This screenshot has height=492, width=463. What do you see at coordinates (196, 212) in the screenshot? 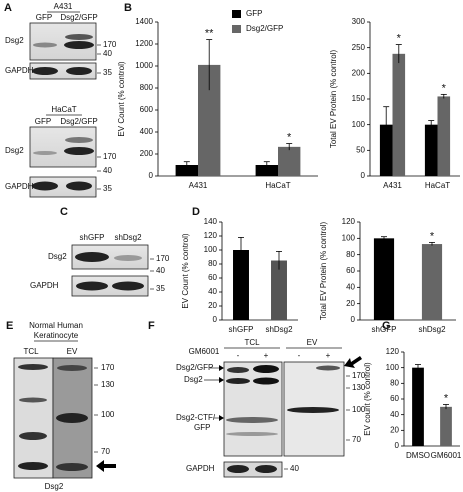
I see `panel-letter: D` at bounding box center [196, 212].